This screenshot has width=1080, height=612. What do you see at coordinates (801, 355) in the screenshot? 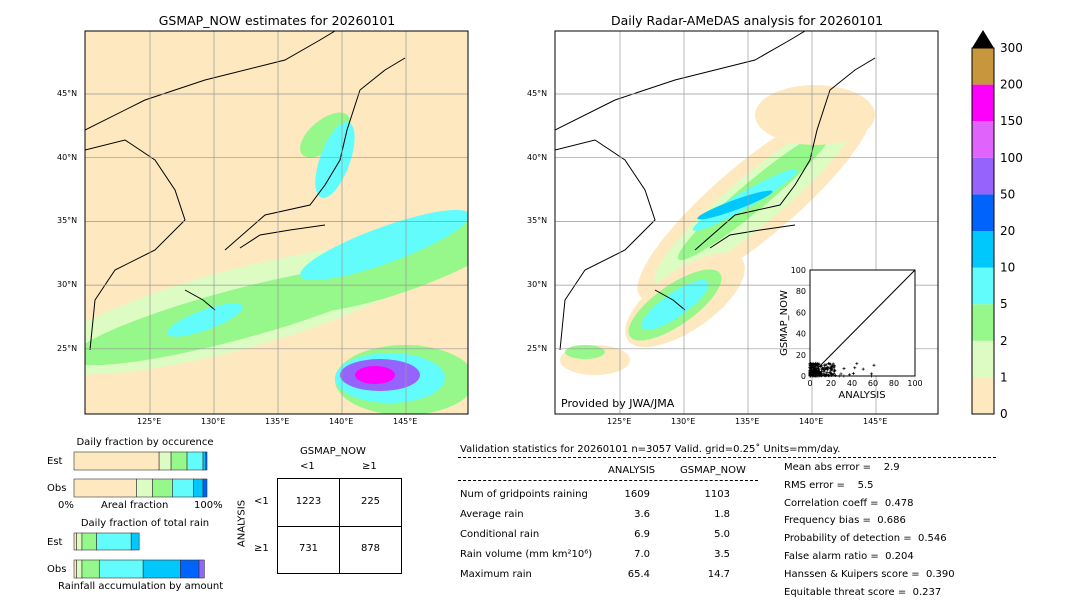
I see `scatter-ytick: 20` at bounding box center [801, 355].